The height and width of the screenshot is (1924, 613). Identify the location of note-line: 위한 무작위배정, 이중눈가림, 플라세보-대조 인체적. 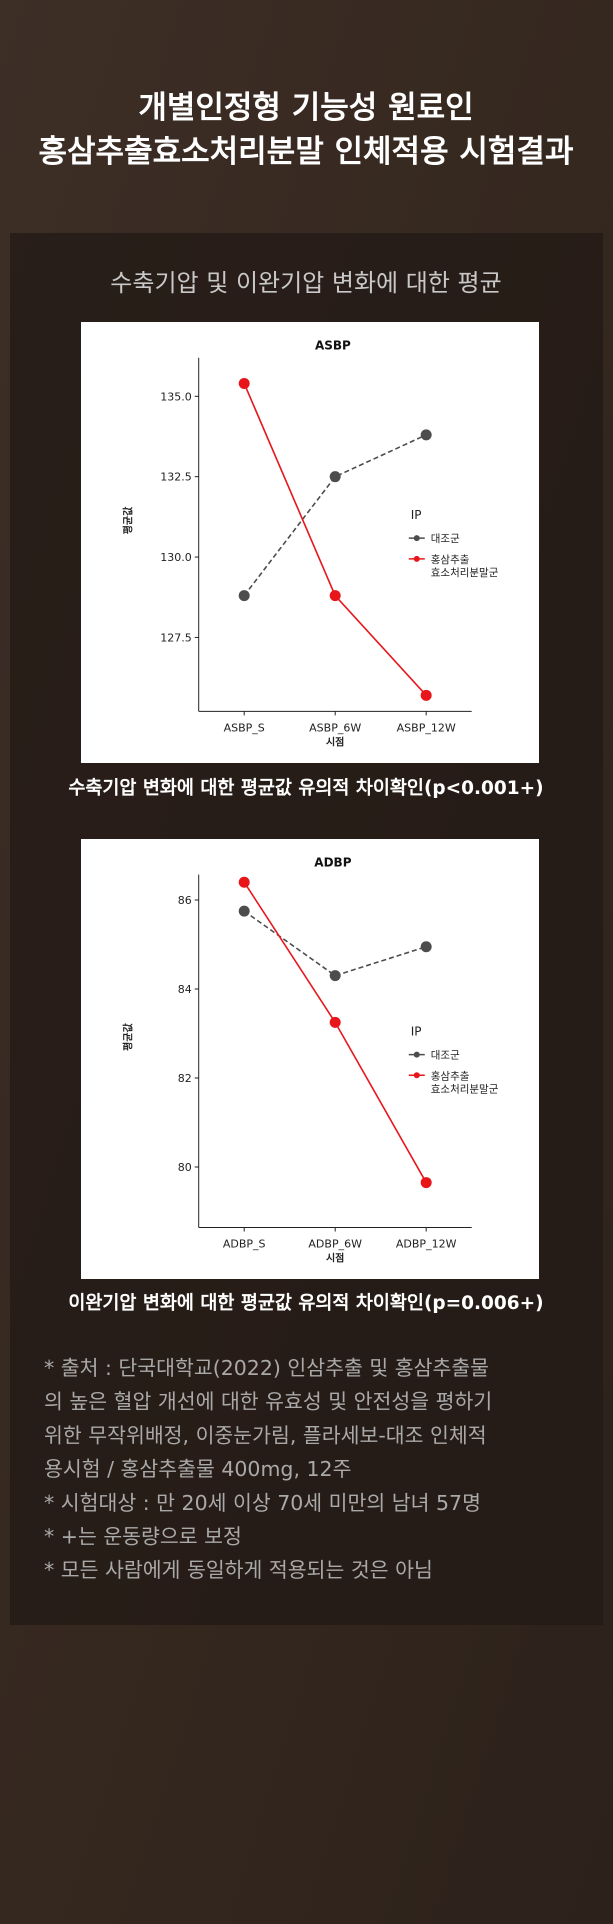
(265, 1435).